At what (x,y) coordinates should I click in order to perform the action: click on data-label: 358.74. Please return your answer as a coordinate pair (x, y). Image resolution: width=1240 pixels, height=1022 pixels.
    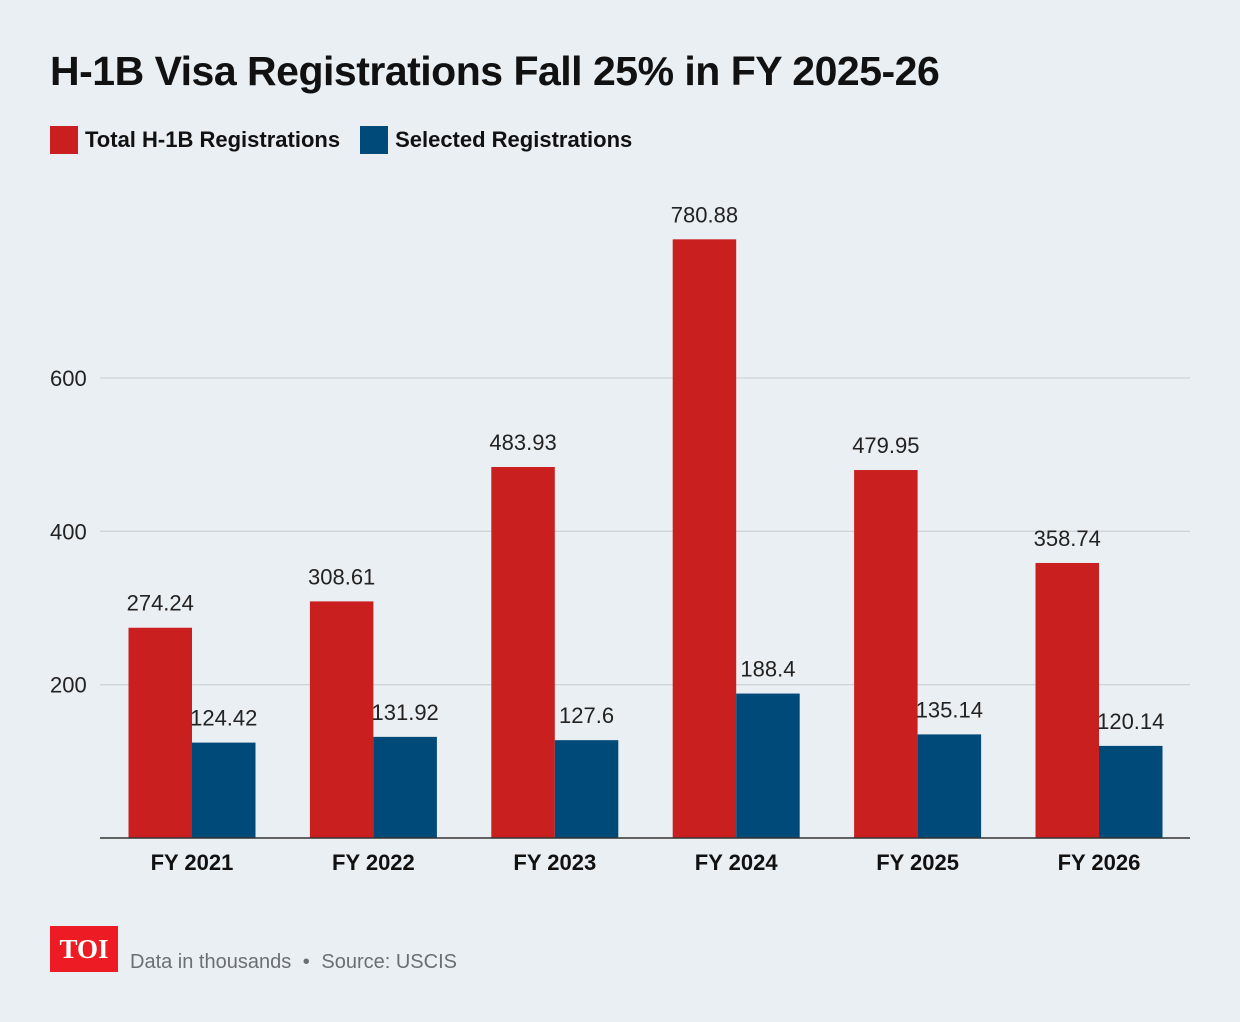
    Looking at the image, I should click on (1067, 538).